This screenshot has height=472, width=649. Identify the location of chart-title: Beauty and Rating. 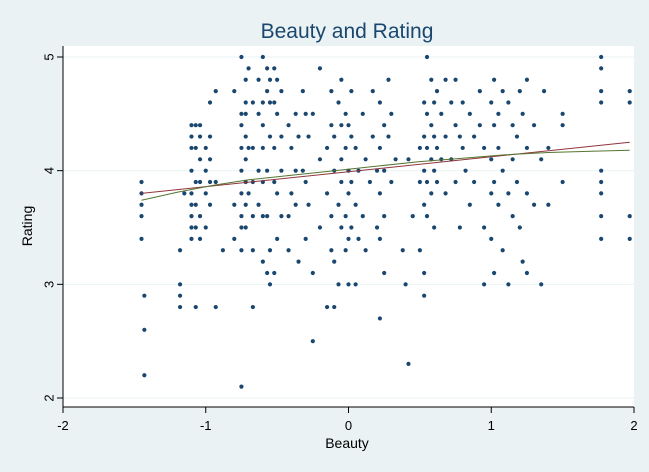
(347, 31).